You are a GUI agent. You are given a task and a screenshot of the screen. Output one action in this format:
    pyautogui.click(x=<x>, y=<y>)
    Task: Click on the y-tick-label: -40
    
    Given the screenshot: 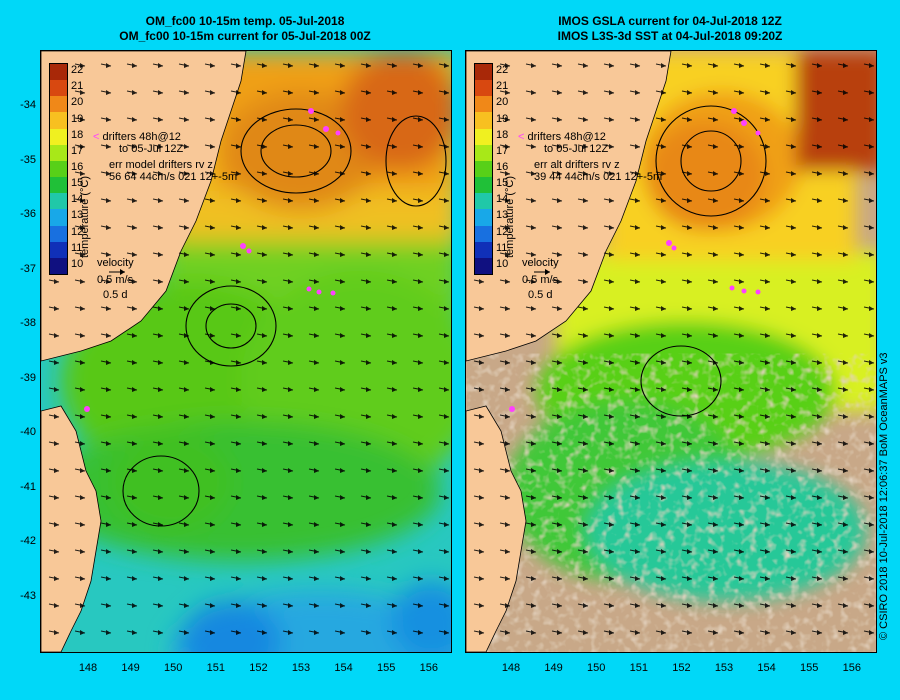 What is the action you would take?
    pyautogui.click(x=28, y=432)
    